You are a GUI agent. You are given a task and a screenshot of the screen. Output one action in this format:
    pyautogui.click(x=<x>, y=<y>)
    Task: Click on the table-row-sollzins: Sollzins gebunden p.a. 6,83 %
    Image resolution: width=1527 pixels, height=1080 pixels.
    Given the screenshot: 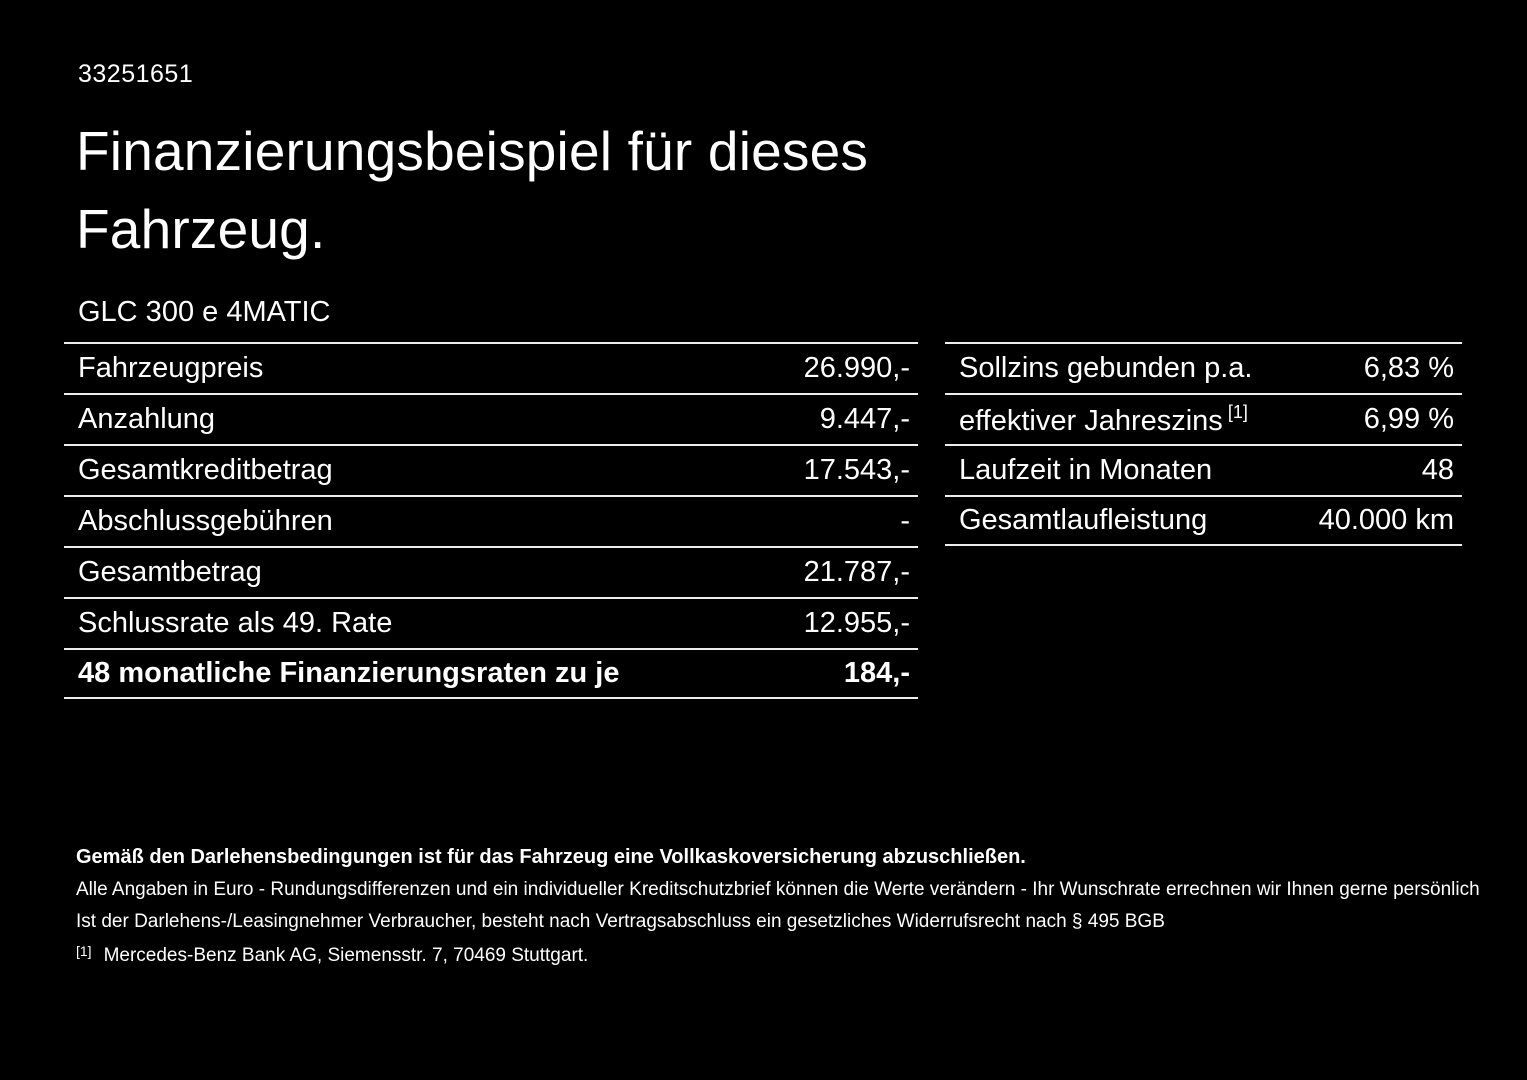 What is the action you would take?
    pyautogui.click(x=1203, y=367)
    